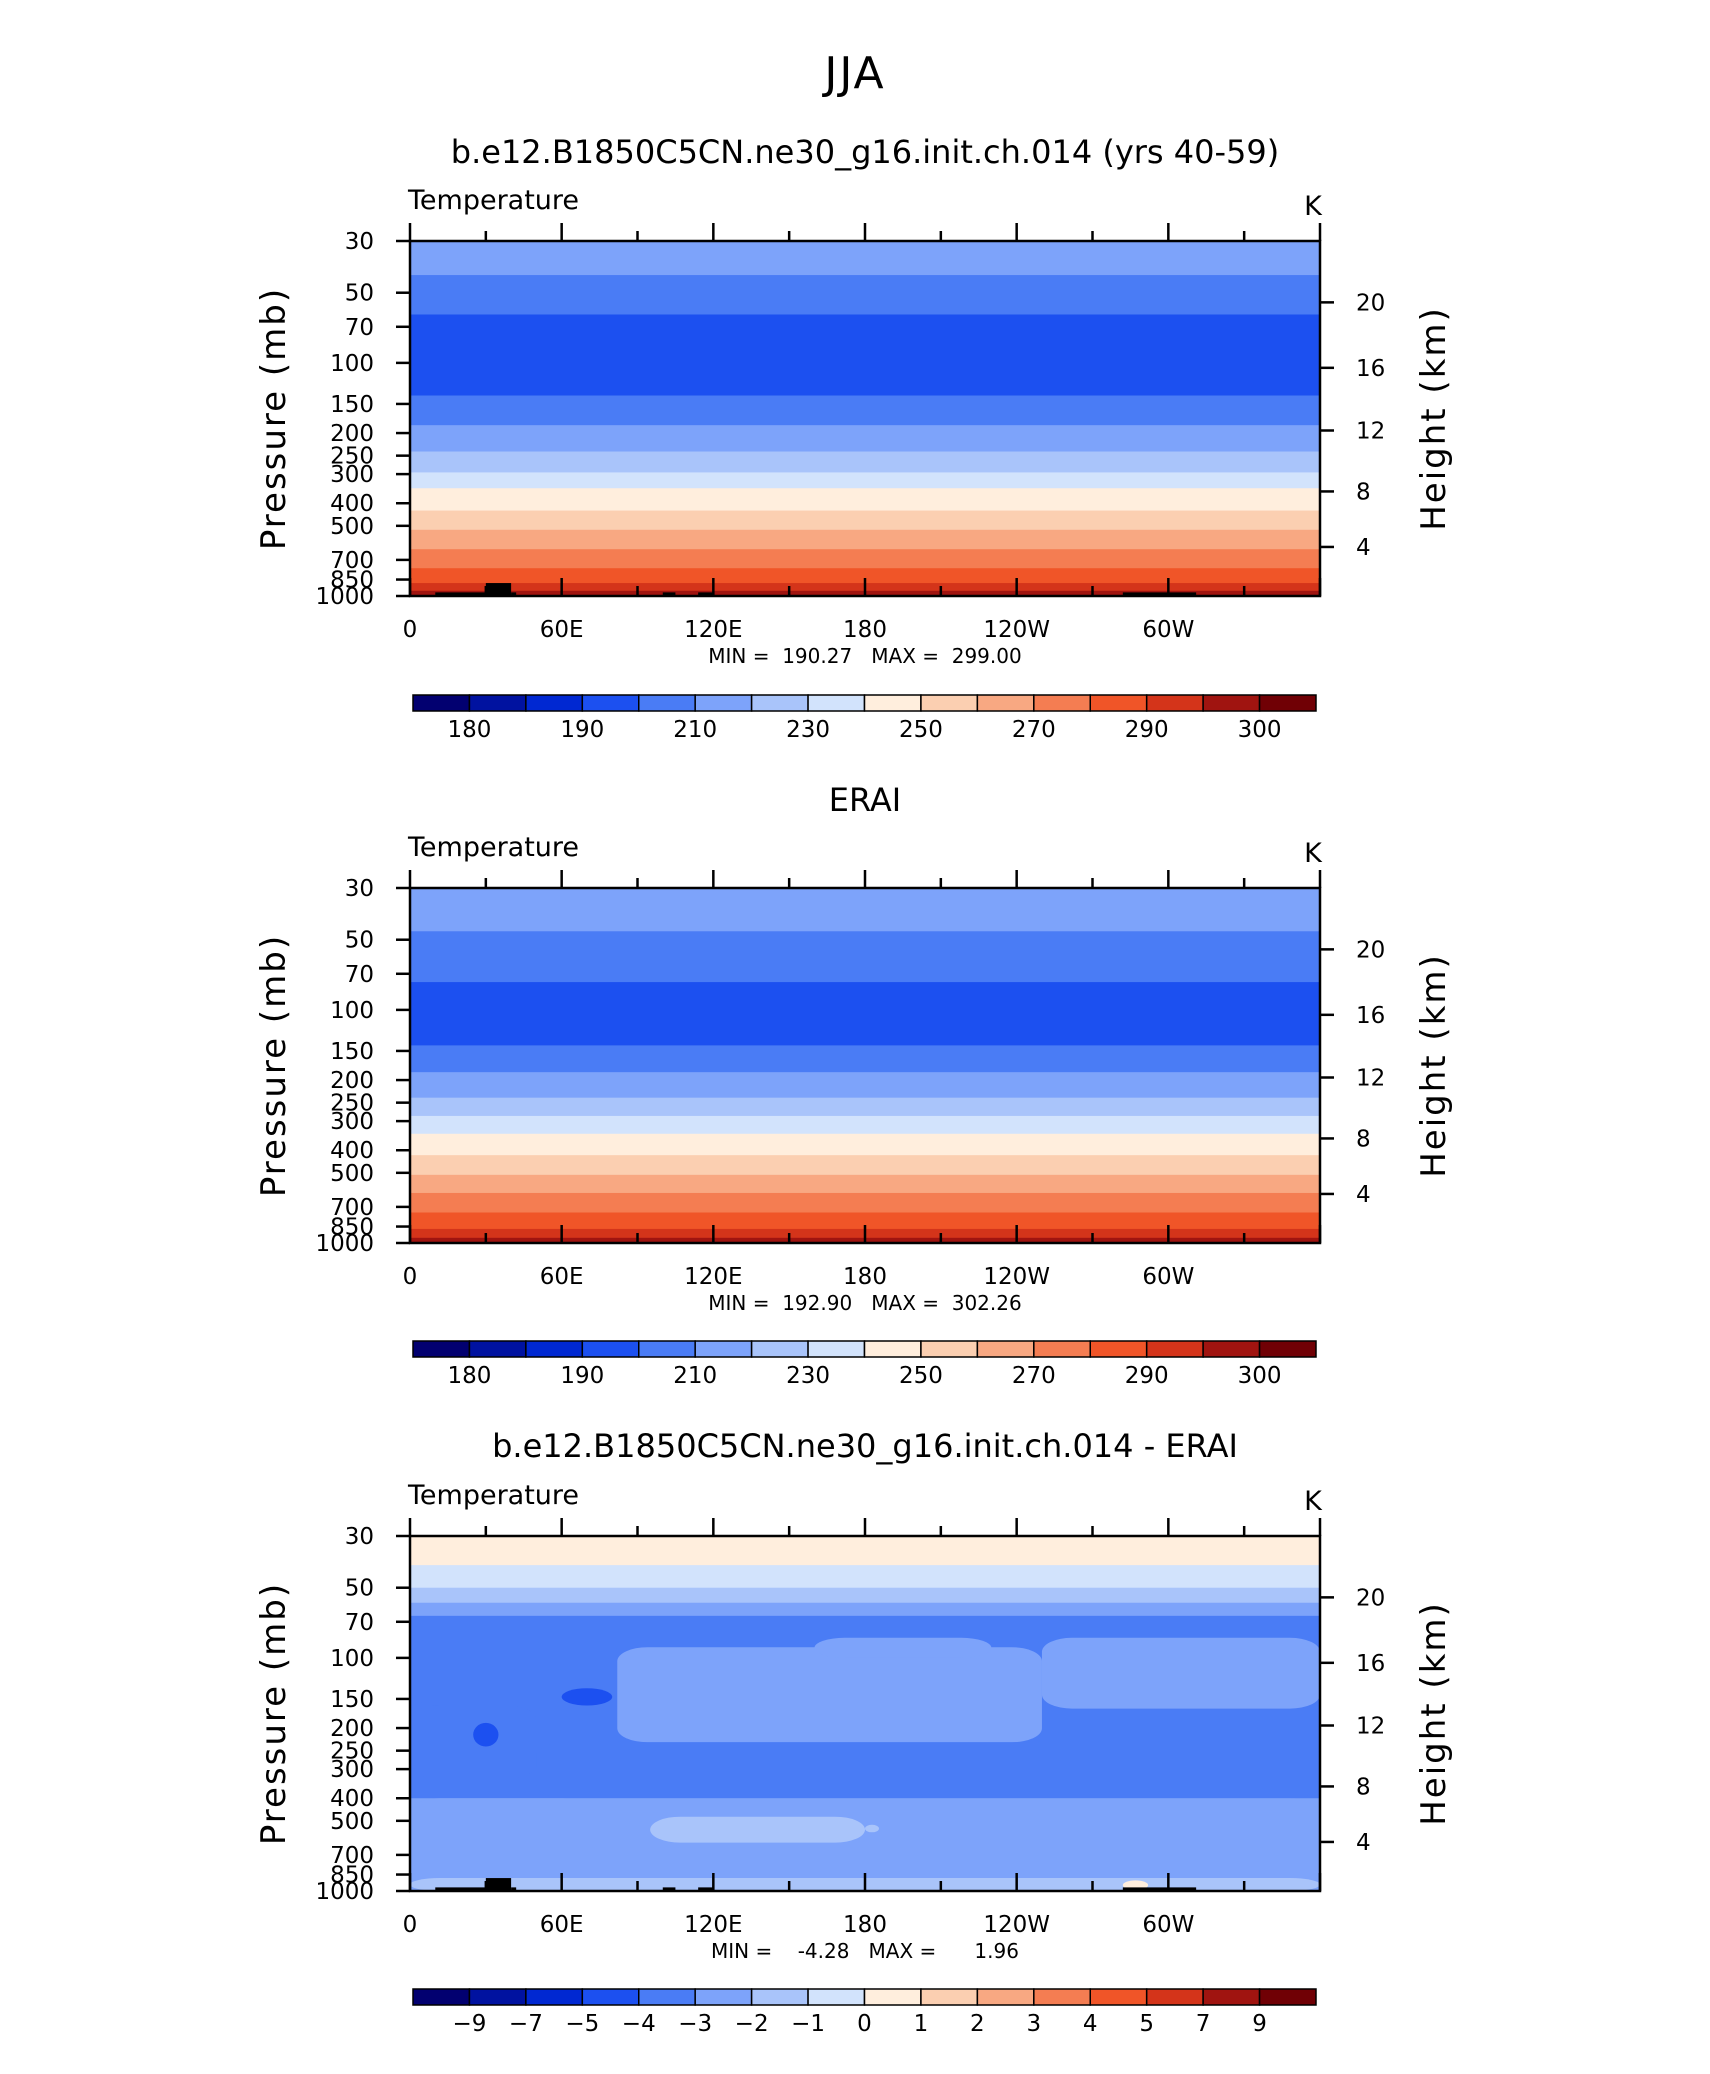 The height and width of the screenshot is (2074, 1710). Describe the element at coordinates (352, 1122) in the screenshot. I see `y-tick-label: 300` at that location.